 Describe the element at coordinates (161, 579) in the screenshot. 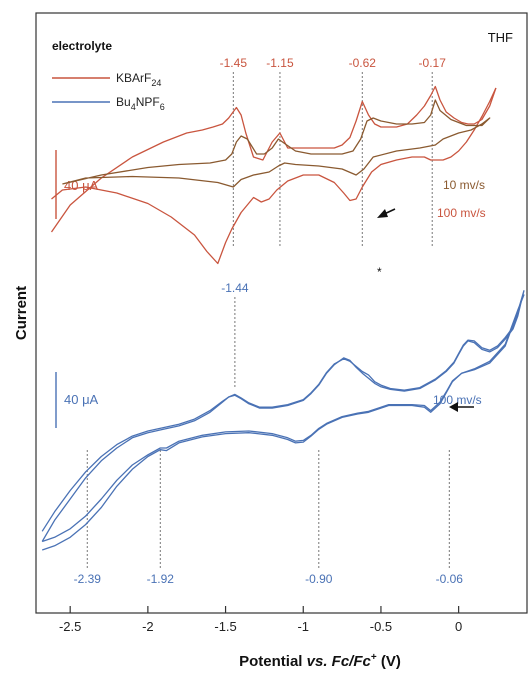

I see `potential-marker-label: -1.92` at that location.